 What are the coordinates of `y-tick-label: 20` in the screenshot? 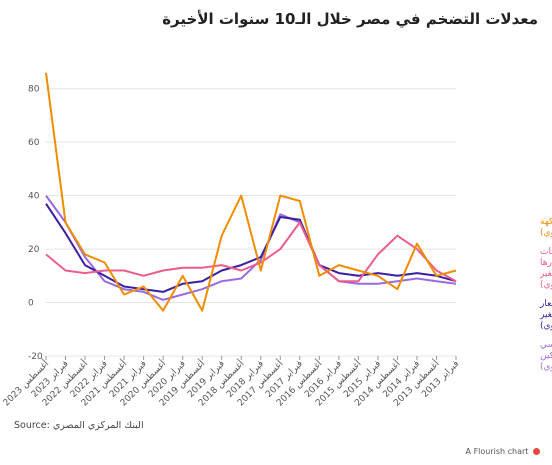 It's located at (34, 250).